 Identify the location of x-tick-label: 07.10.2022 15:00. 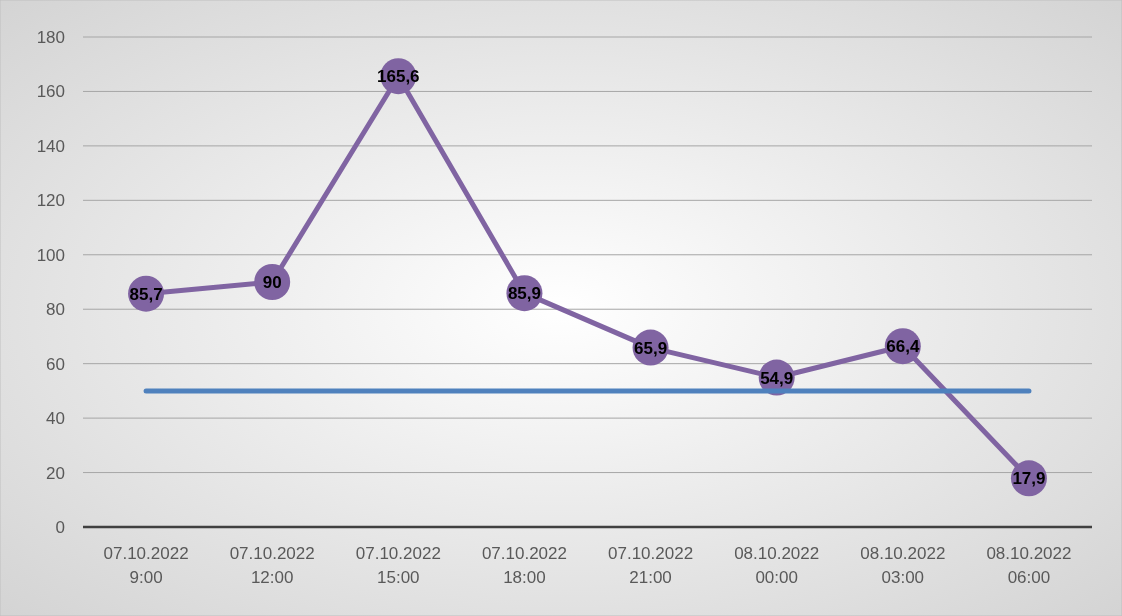
(398, 565).